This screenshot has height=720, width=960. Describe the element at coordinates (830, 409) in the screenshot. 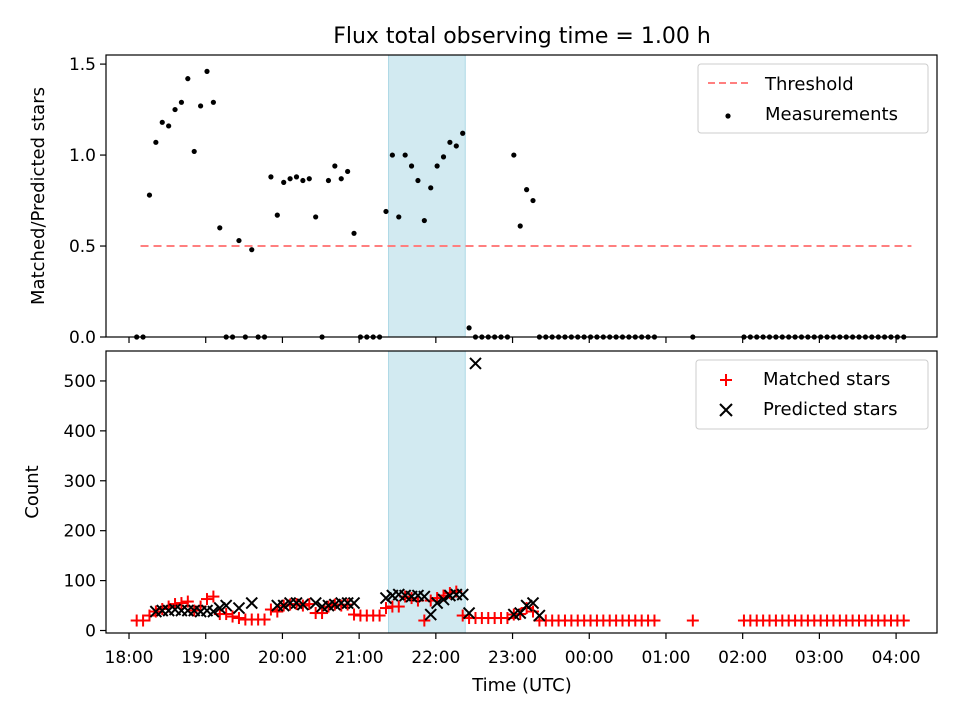

I see `predicted-legend-label: Predicted stars` at that location.